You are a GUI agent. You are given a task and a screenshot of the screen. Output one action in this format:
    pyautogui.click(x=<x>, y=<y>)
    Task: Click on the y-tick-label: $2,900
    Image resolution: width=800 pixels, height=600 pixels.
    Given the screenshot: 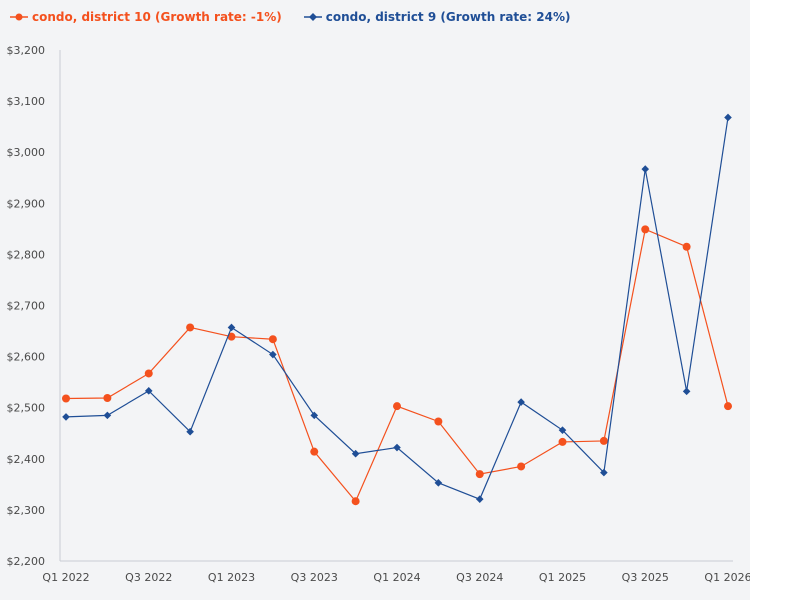 What is the action you would take?
    pyautogui.click(x=26, y=203)
    